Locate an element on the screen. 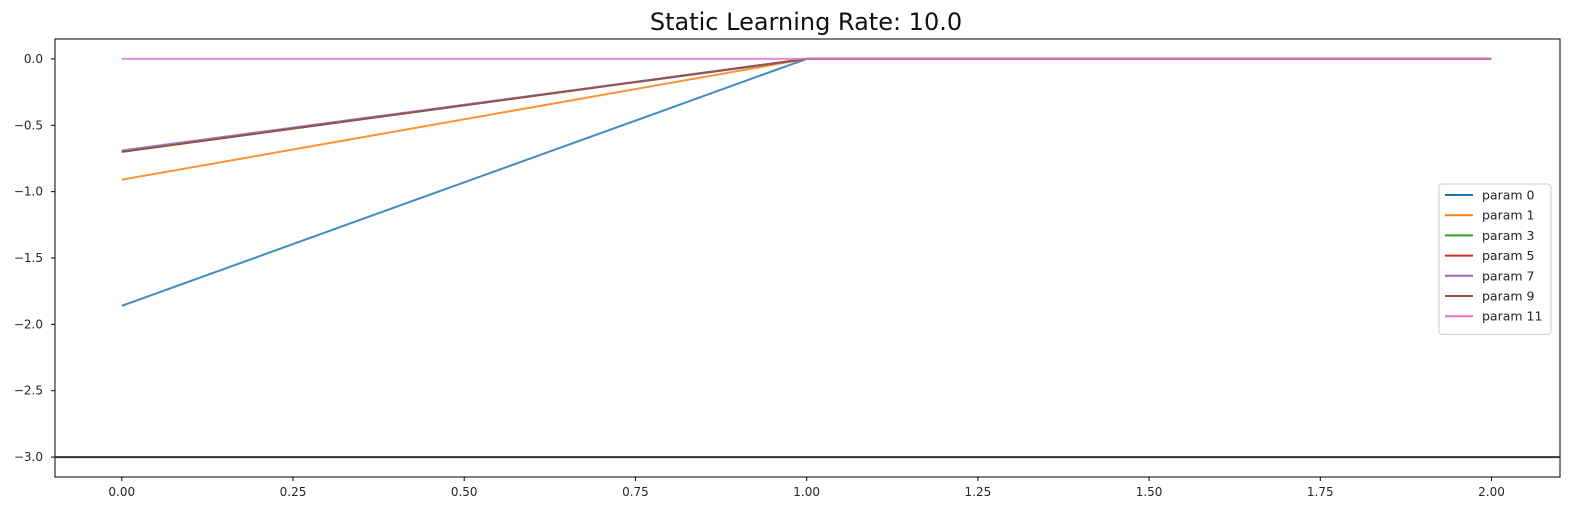 The width and height of the screenshot is (1585, 513). y-axis: 0.0 −0.5 −1.0 −1.5 −2.0 −2.5 −3.0 is located at coordinates (34, 258).